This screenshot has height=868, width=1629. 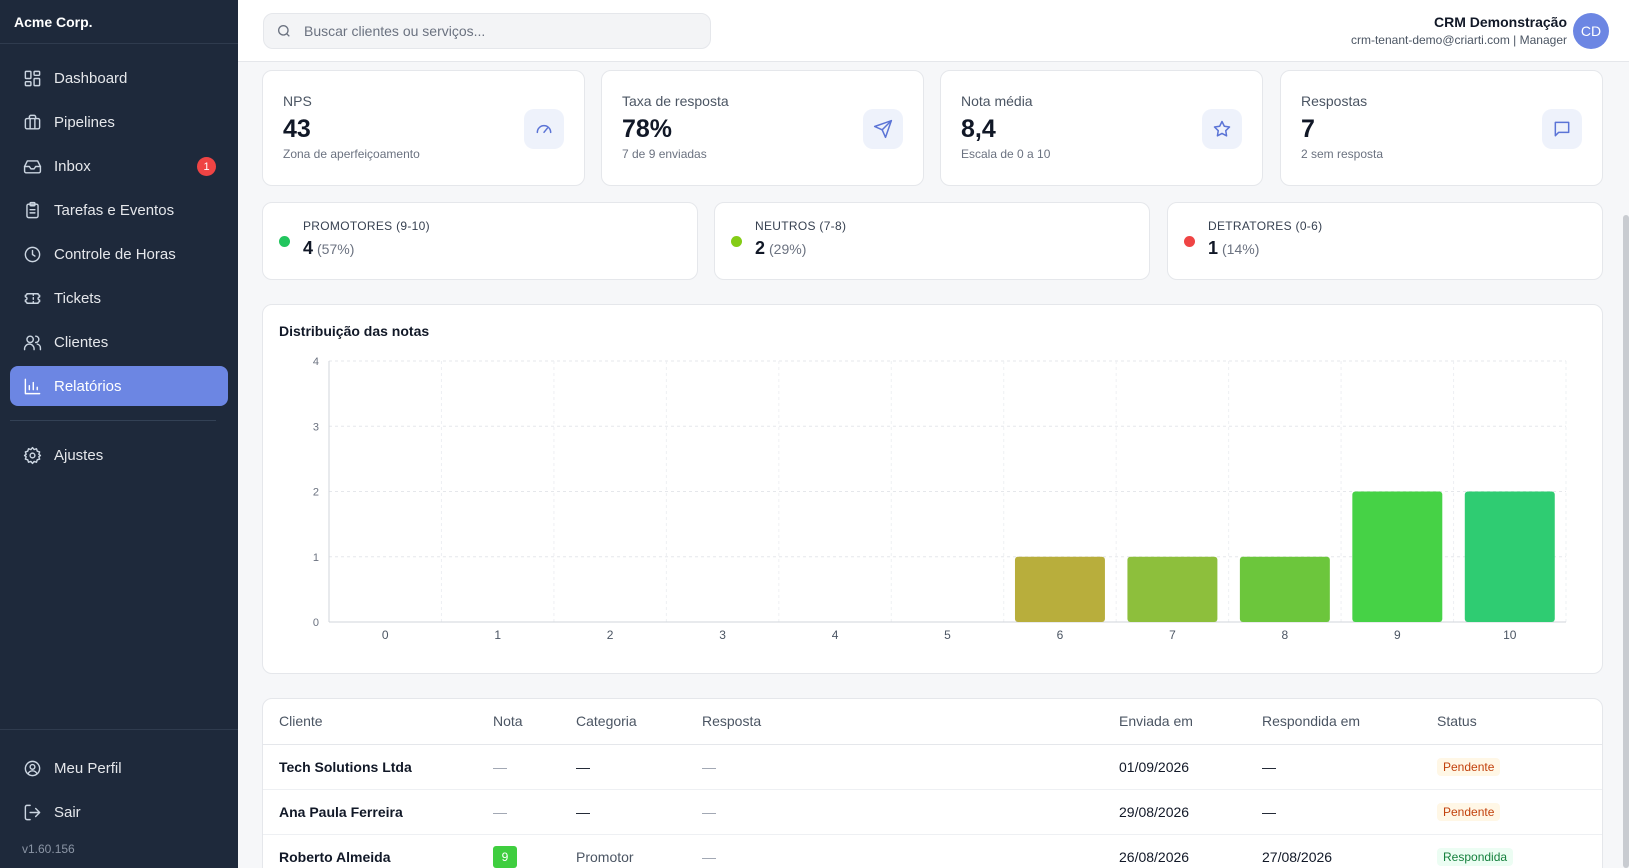 What do you see at coordinates (1190, 767) in the screenshot?
I see `cell-enviada: 01/09/2026` at bounding box center [1190, 767].